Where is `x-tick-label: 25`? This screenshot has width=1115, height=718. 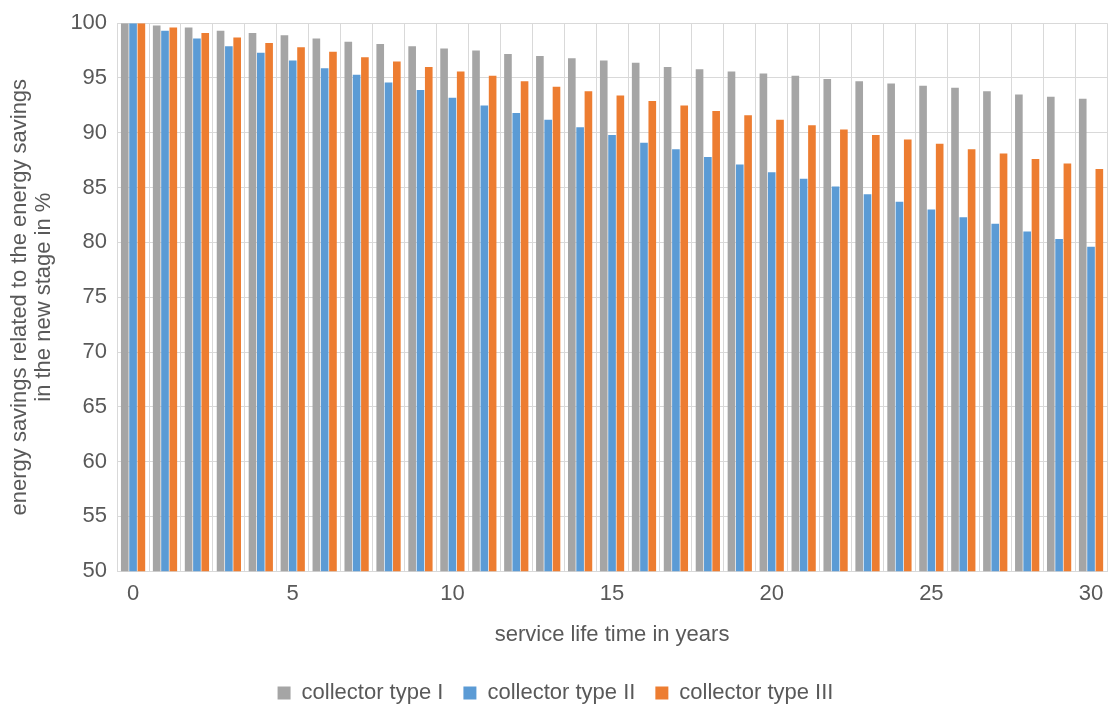
x-tick-label: 25 is located at coordinates (931, 593).